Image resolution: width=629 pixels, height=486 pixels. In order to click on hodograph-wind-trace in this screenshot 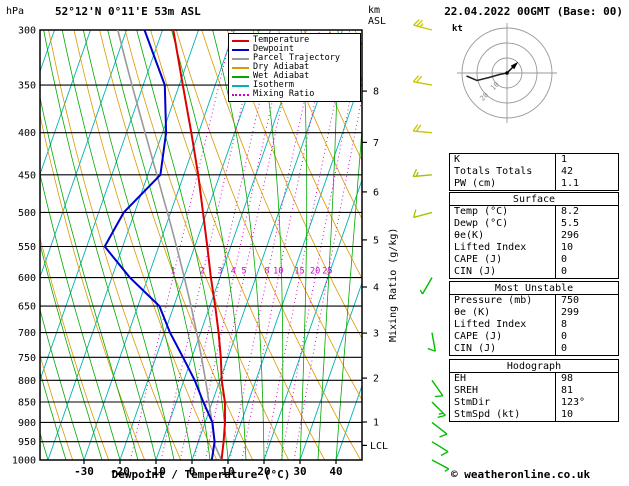, I will do `click(487, 77)`.